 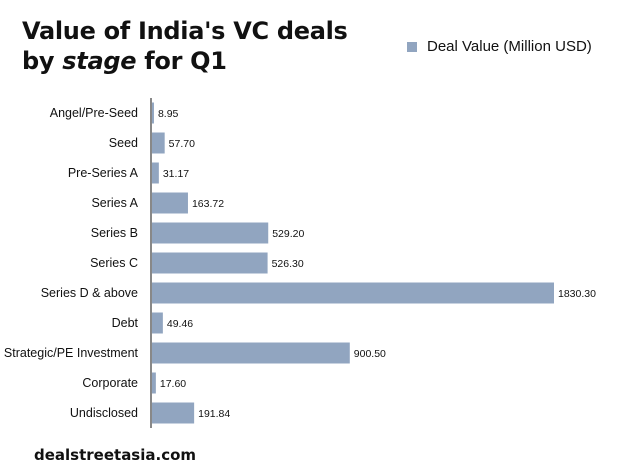 What do you see at coordinates (115, 455) in the screenshot?
I see `source-credit: dealstreetasia.com` at bounding box center [115, 455].